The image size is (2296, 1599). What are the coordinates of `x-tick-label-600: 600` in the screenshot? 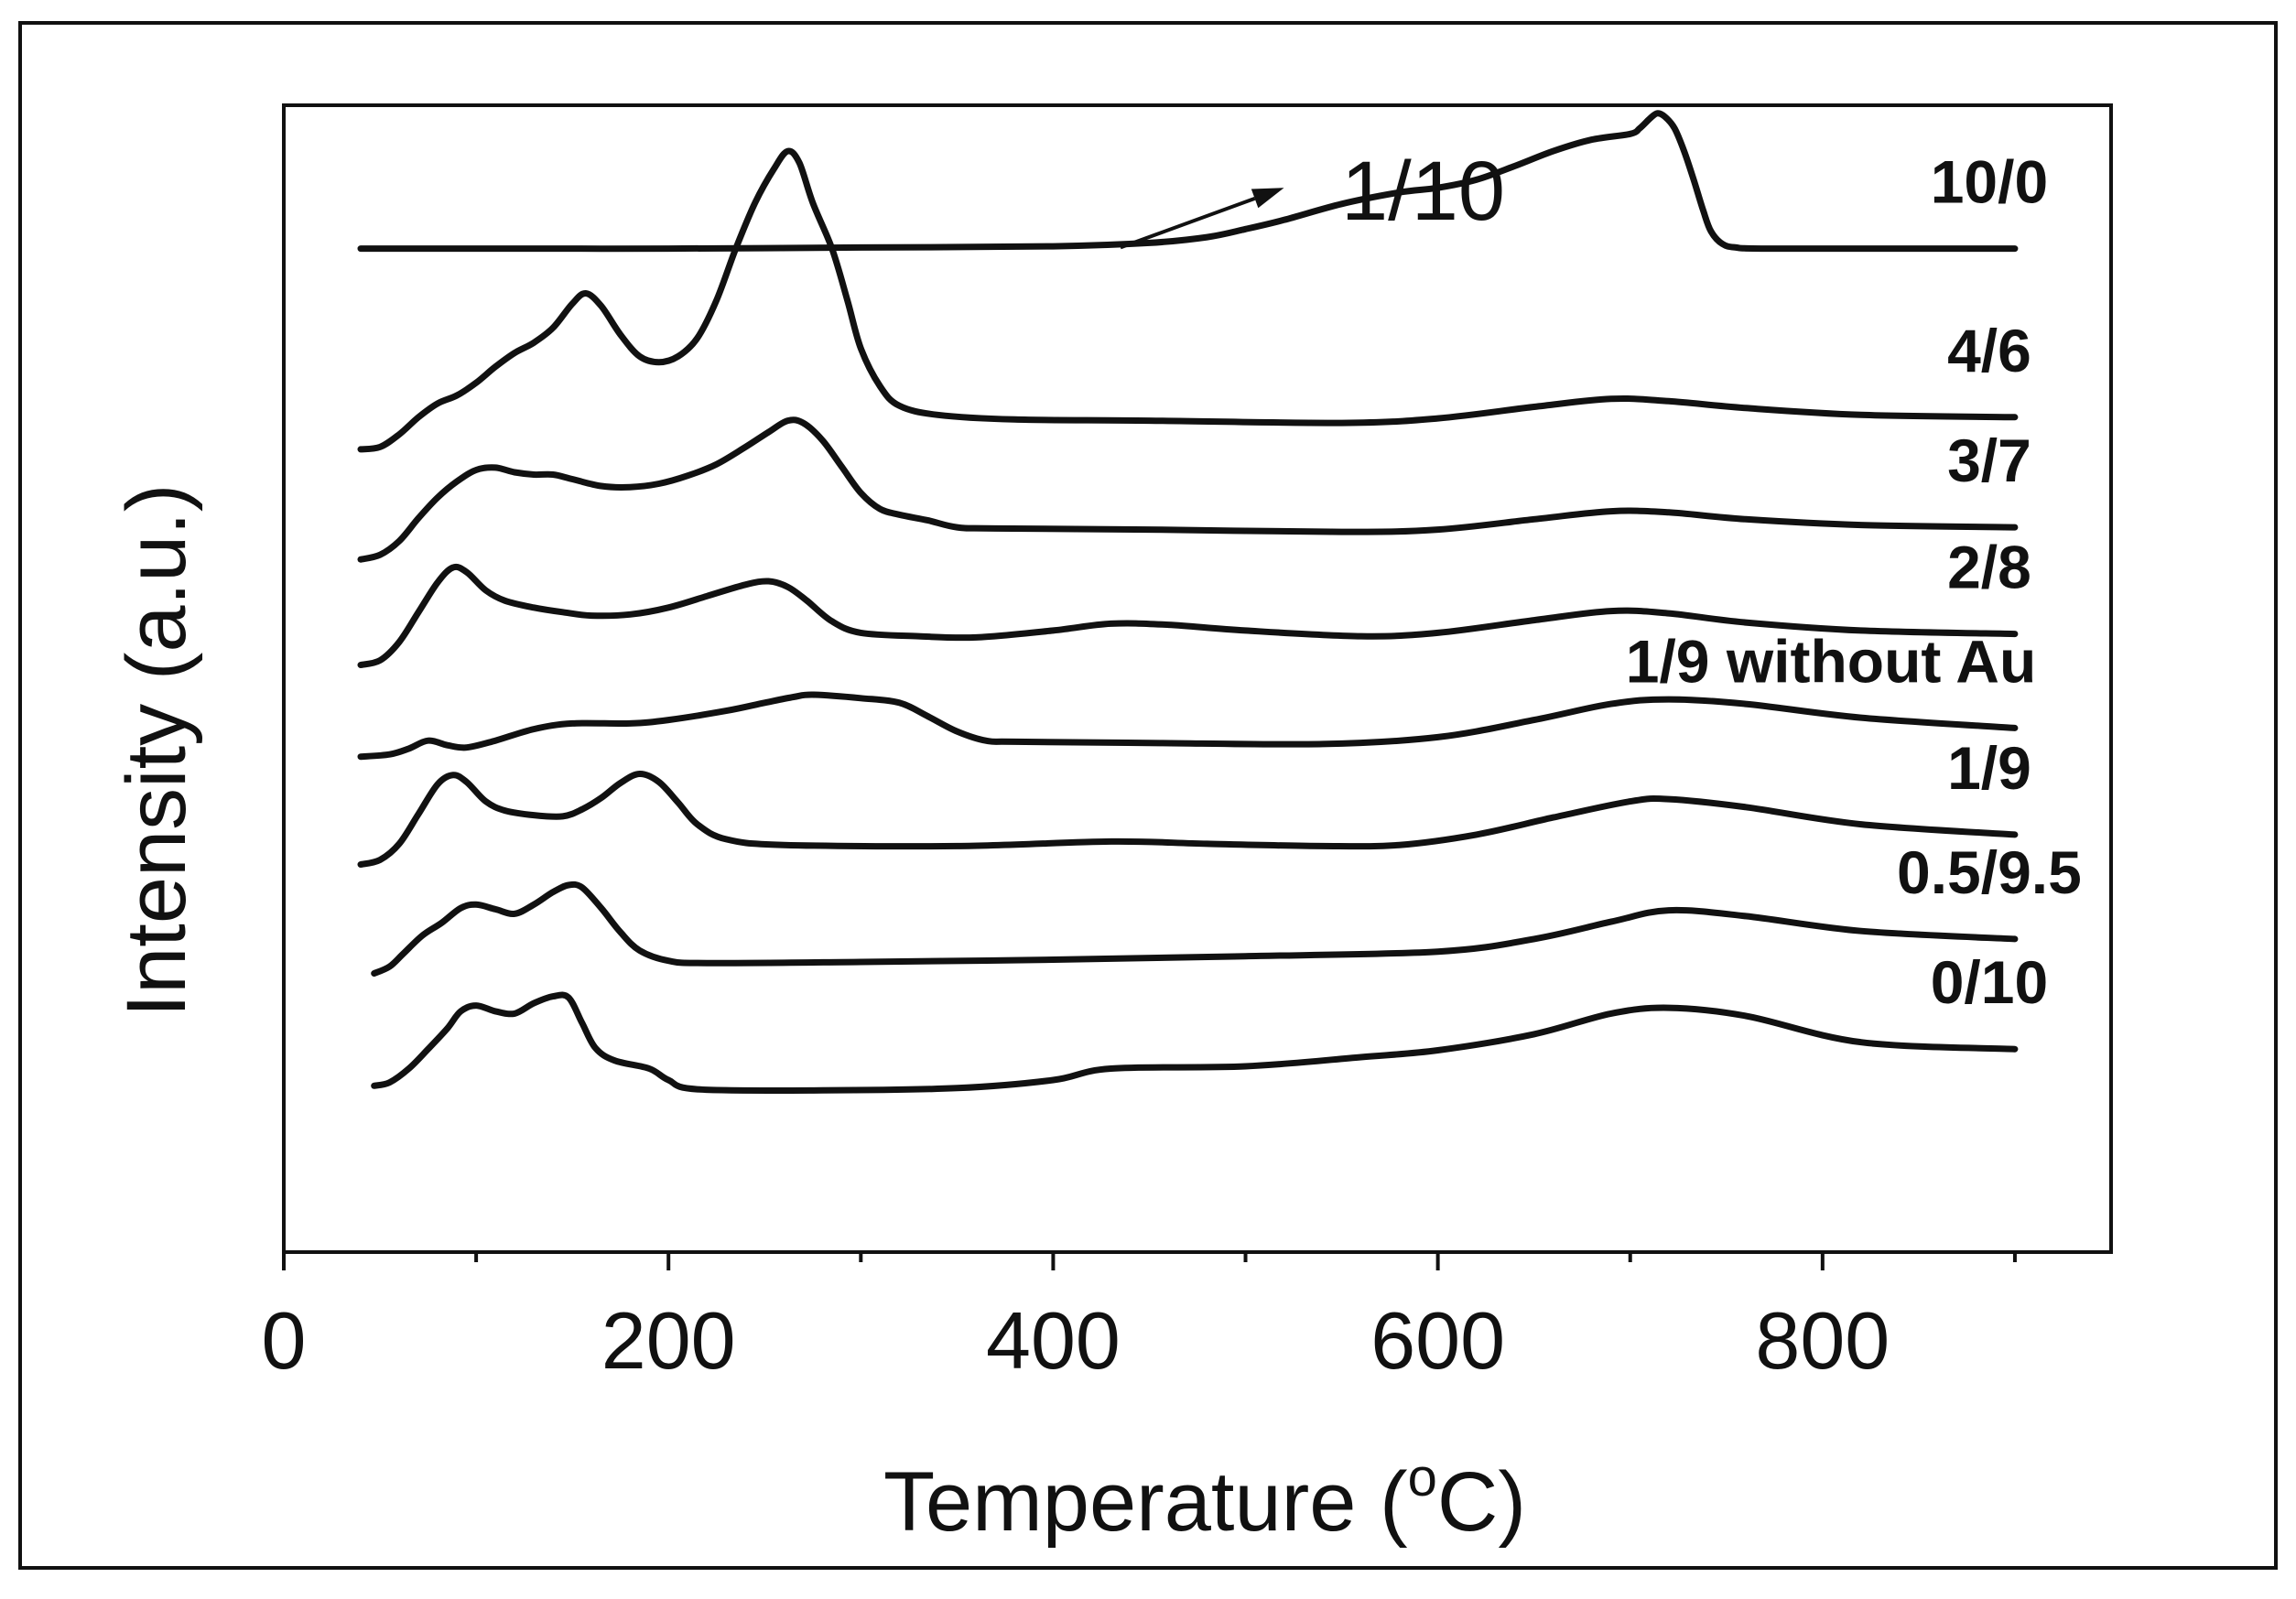 It's located at (1437, 1341).